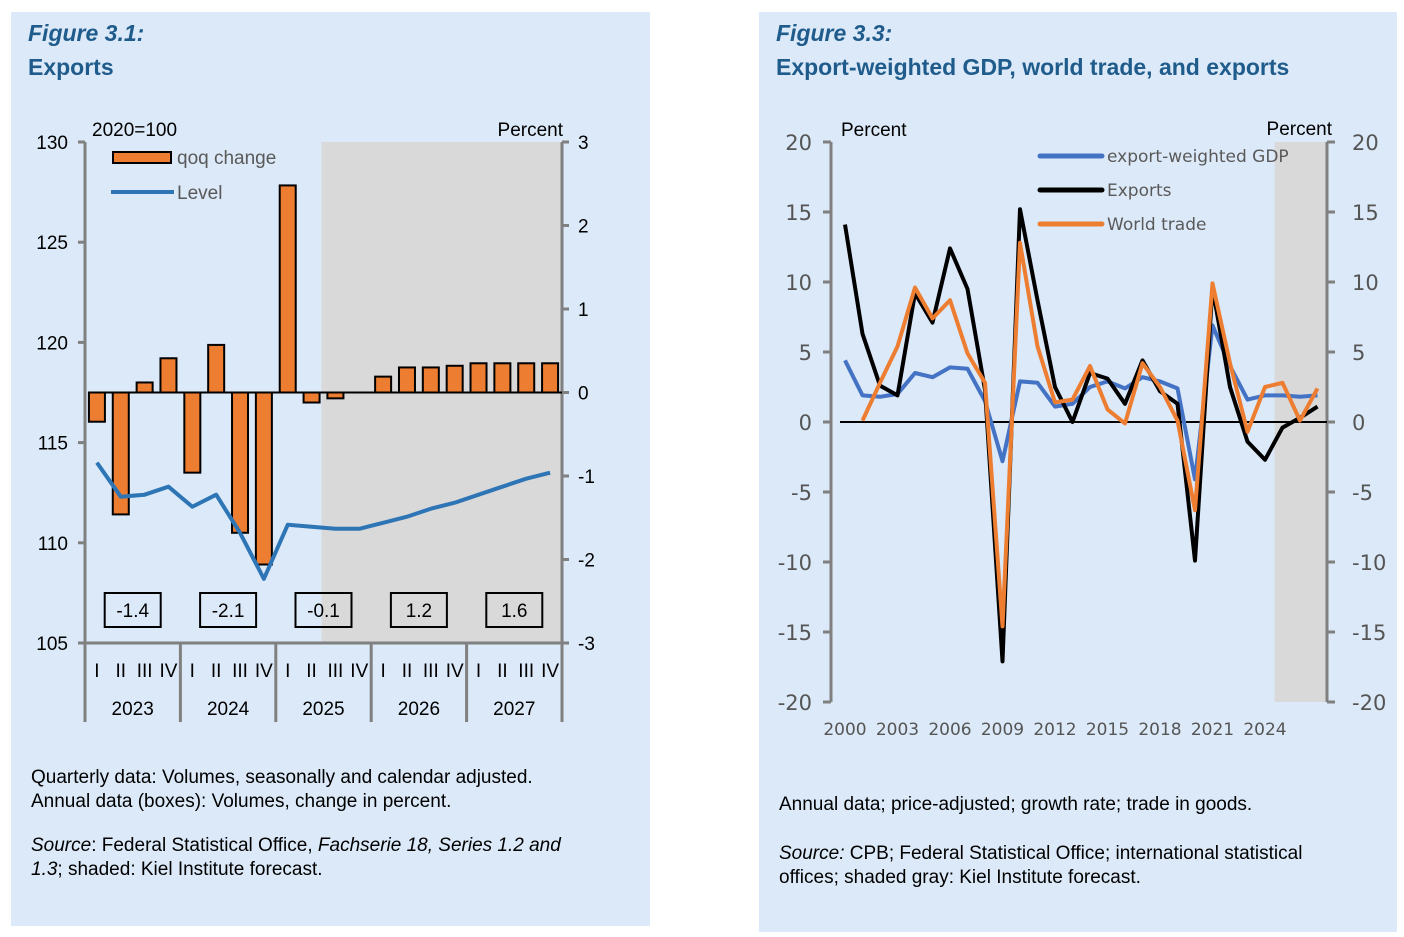 This screenshot has height=937, width=1404. I want to click on right-tick-label: -3, so click(586, 644).